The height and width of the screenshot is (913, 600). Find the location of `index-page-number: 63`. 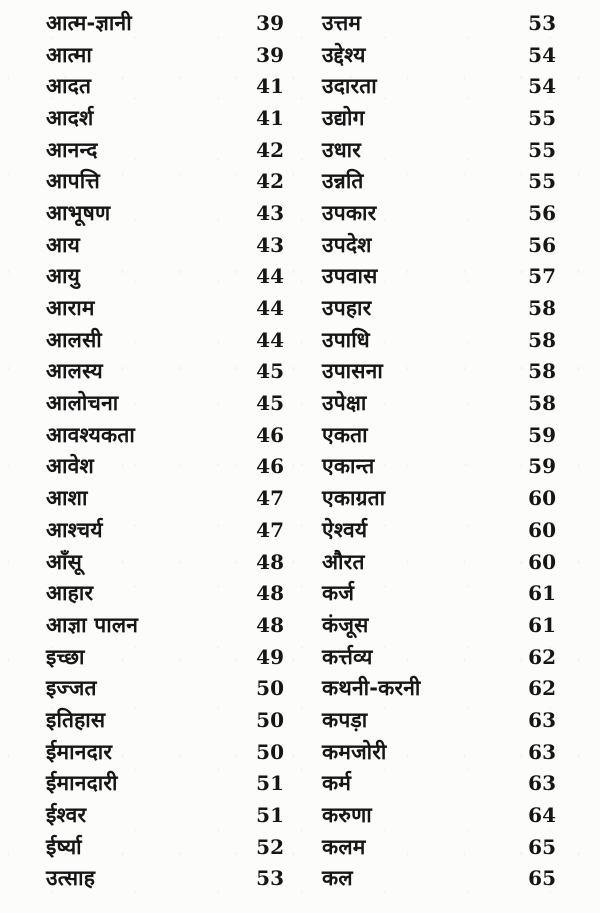

index-page-number: 63 is located at coordinates (542, 751).